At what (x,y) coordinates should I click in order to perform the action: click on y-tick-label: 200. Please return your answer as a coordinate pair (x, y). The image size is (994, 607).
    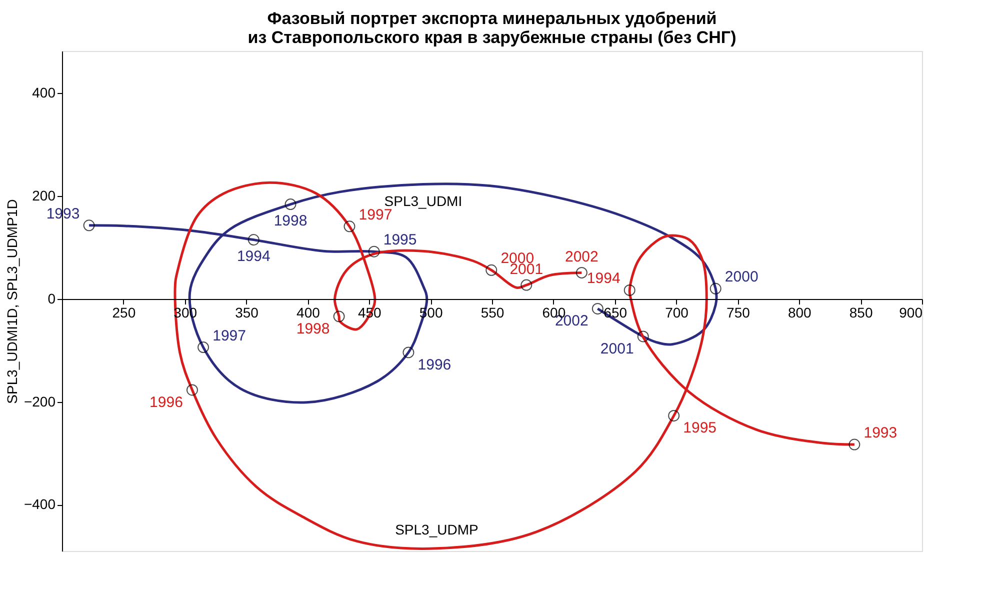
    Looking at the image, I should click on (44, 196).